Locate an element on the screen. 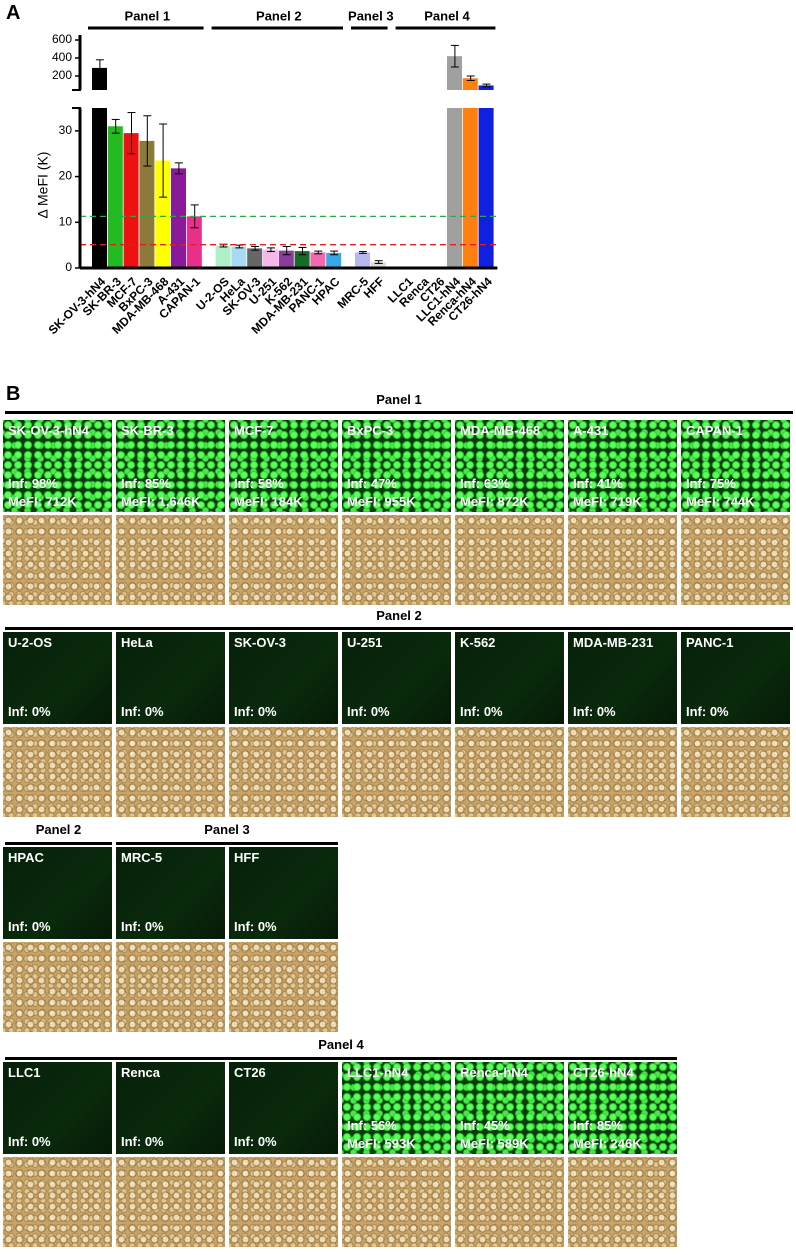 This screenshot has height=1255, width=796. cell-line-name: Renca-hN4 is located at coordinates (494, 1072).